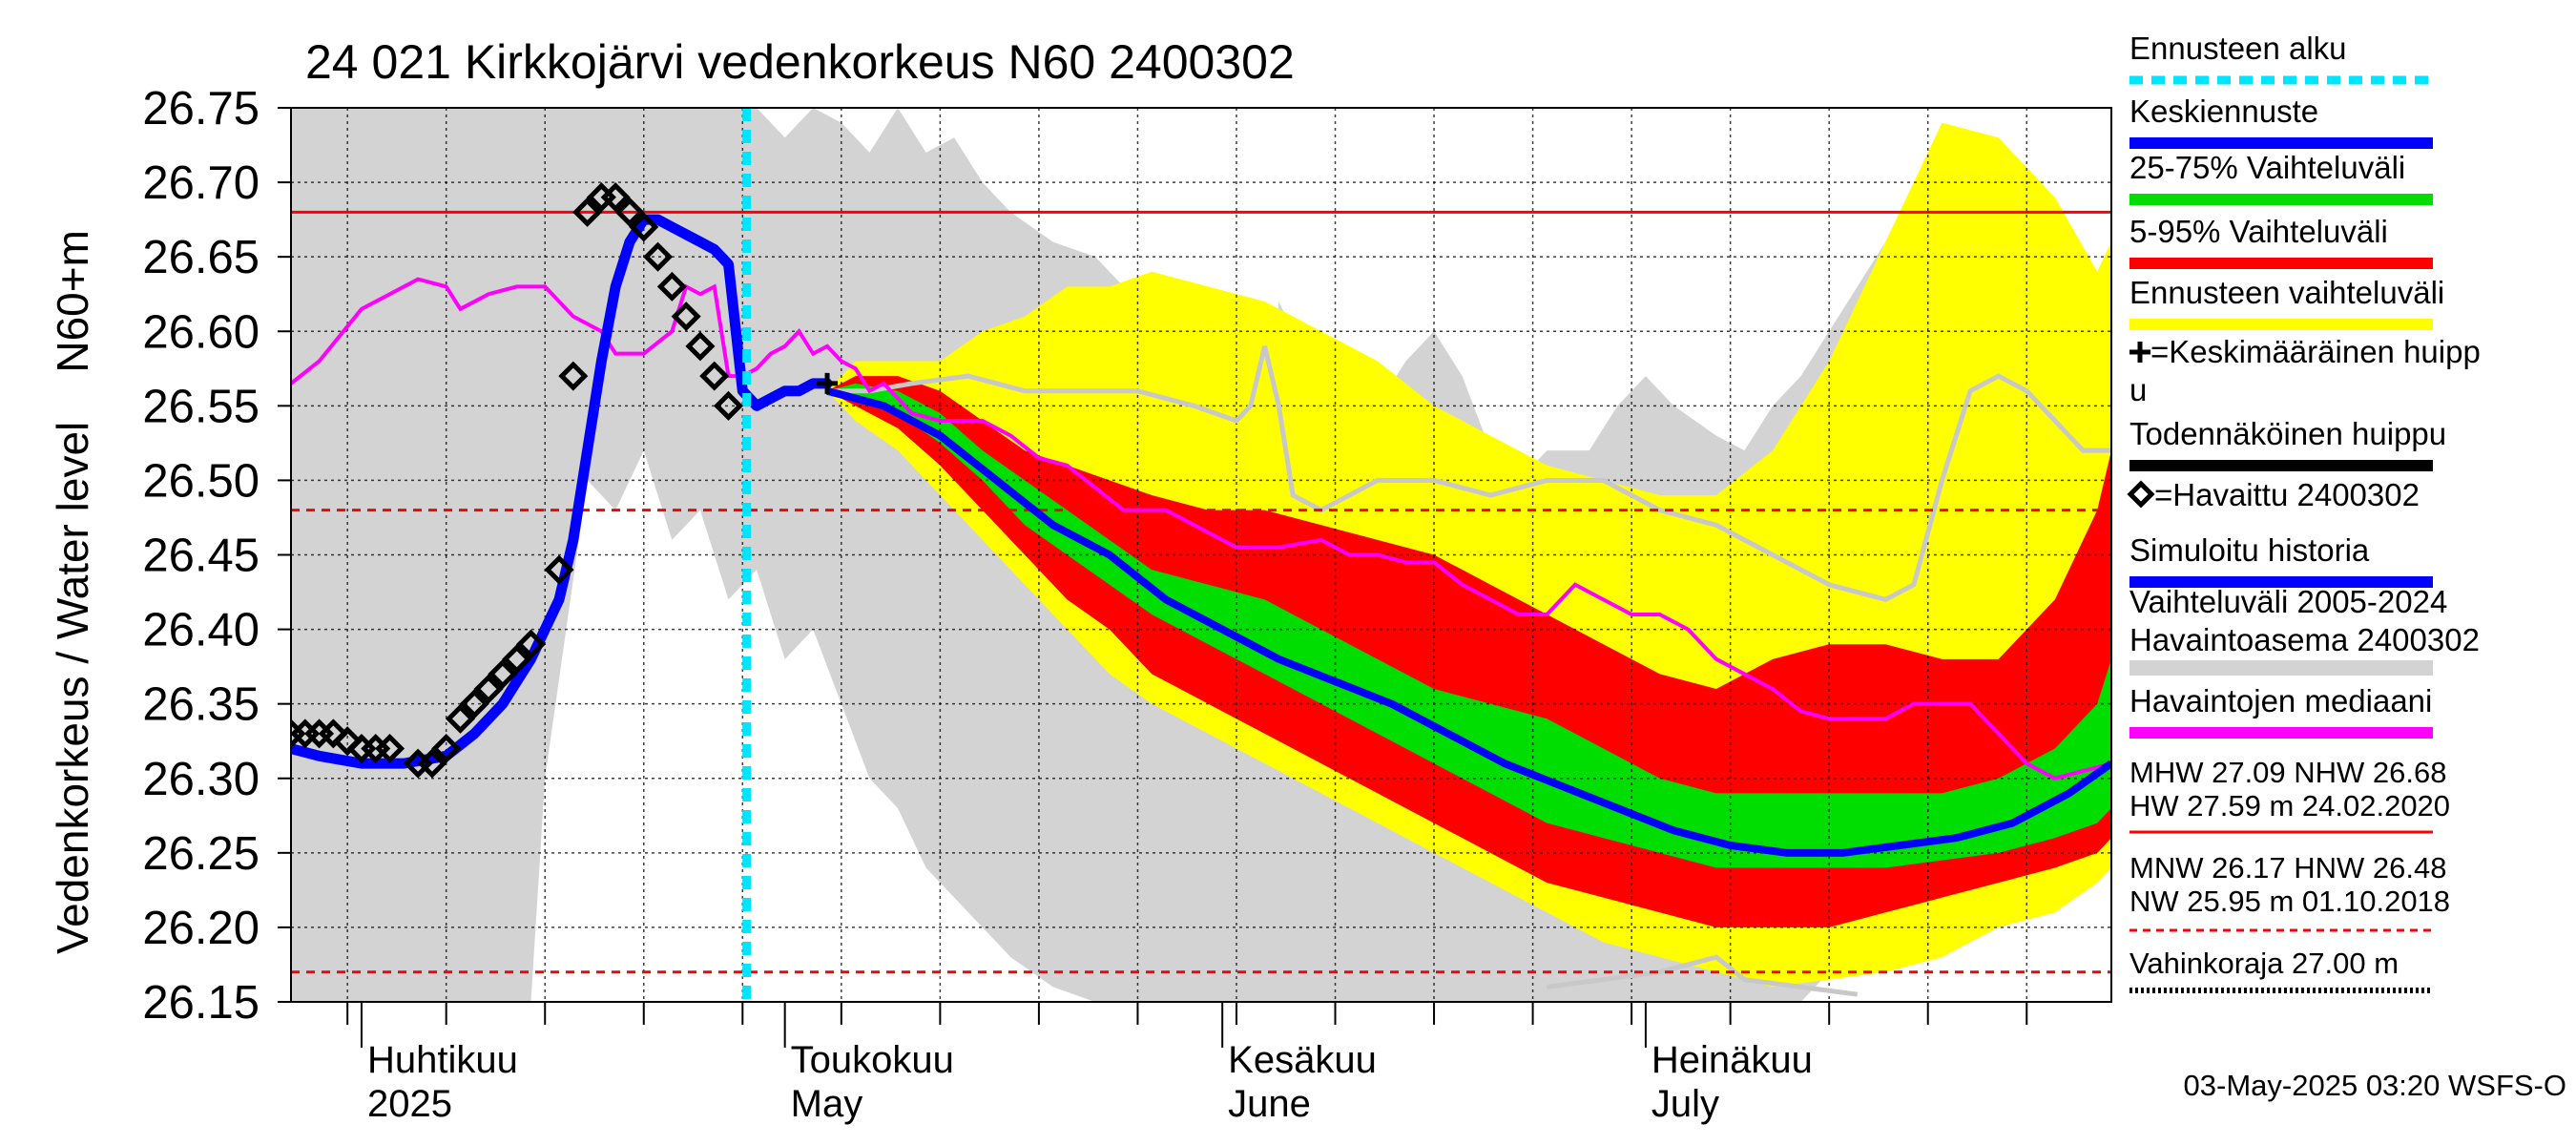 Image resolution: width=2576 pixels, height=1145 pixels. Describe the element at coordinates (201, 332) in the screenshot. I see `y-tick-label: 26.60` at that location.